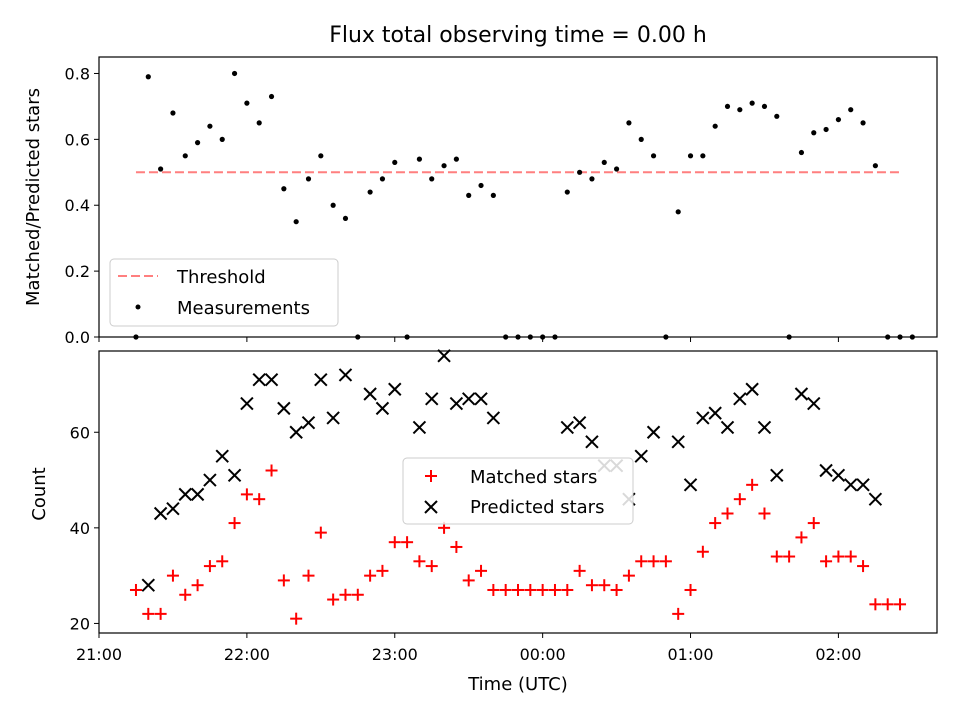 The width and height of the screenshot is (960, 720). What do you see at coordinates (468, 648) in the screenshot?
I see `count-x-axis: 21:00 22:00 23:00 00:00 01:00 02:00` at bounding box center [468, 648].